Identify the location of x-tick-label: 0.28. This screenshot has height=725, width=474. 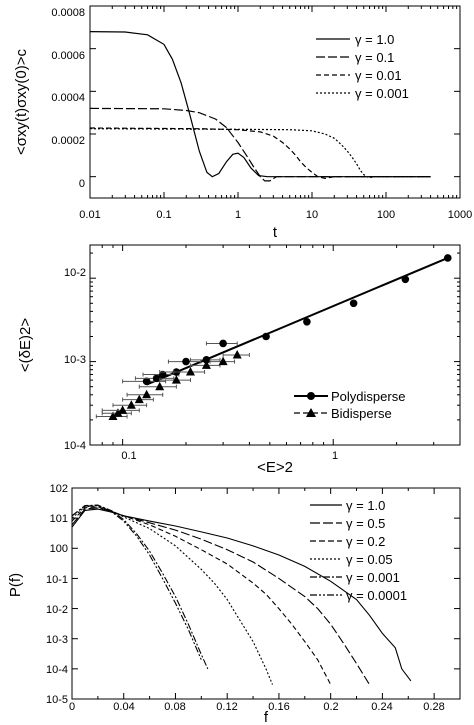
(433, 707).